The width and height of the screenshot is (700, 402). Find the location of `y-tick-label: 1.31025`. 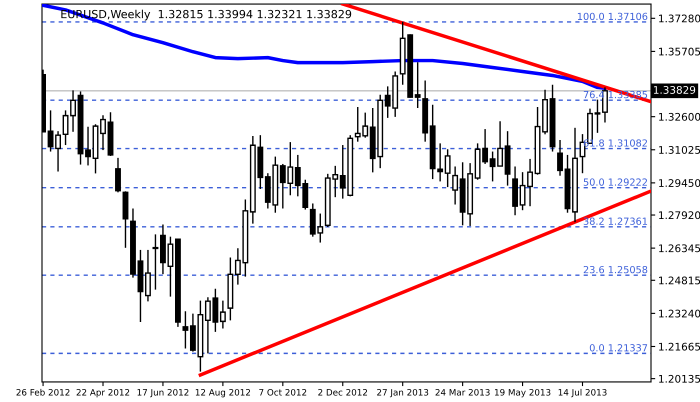

y-tick-label: 1.31025 is located at coordinates (679, 150).